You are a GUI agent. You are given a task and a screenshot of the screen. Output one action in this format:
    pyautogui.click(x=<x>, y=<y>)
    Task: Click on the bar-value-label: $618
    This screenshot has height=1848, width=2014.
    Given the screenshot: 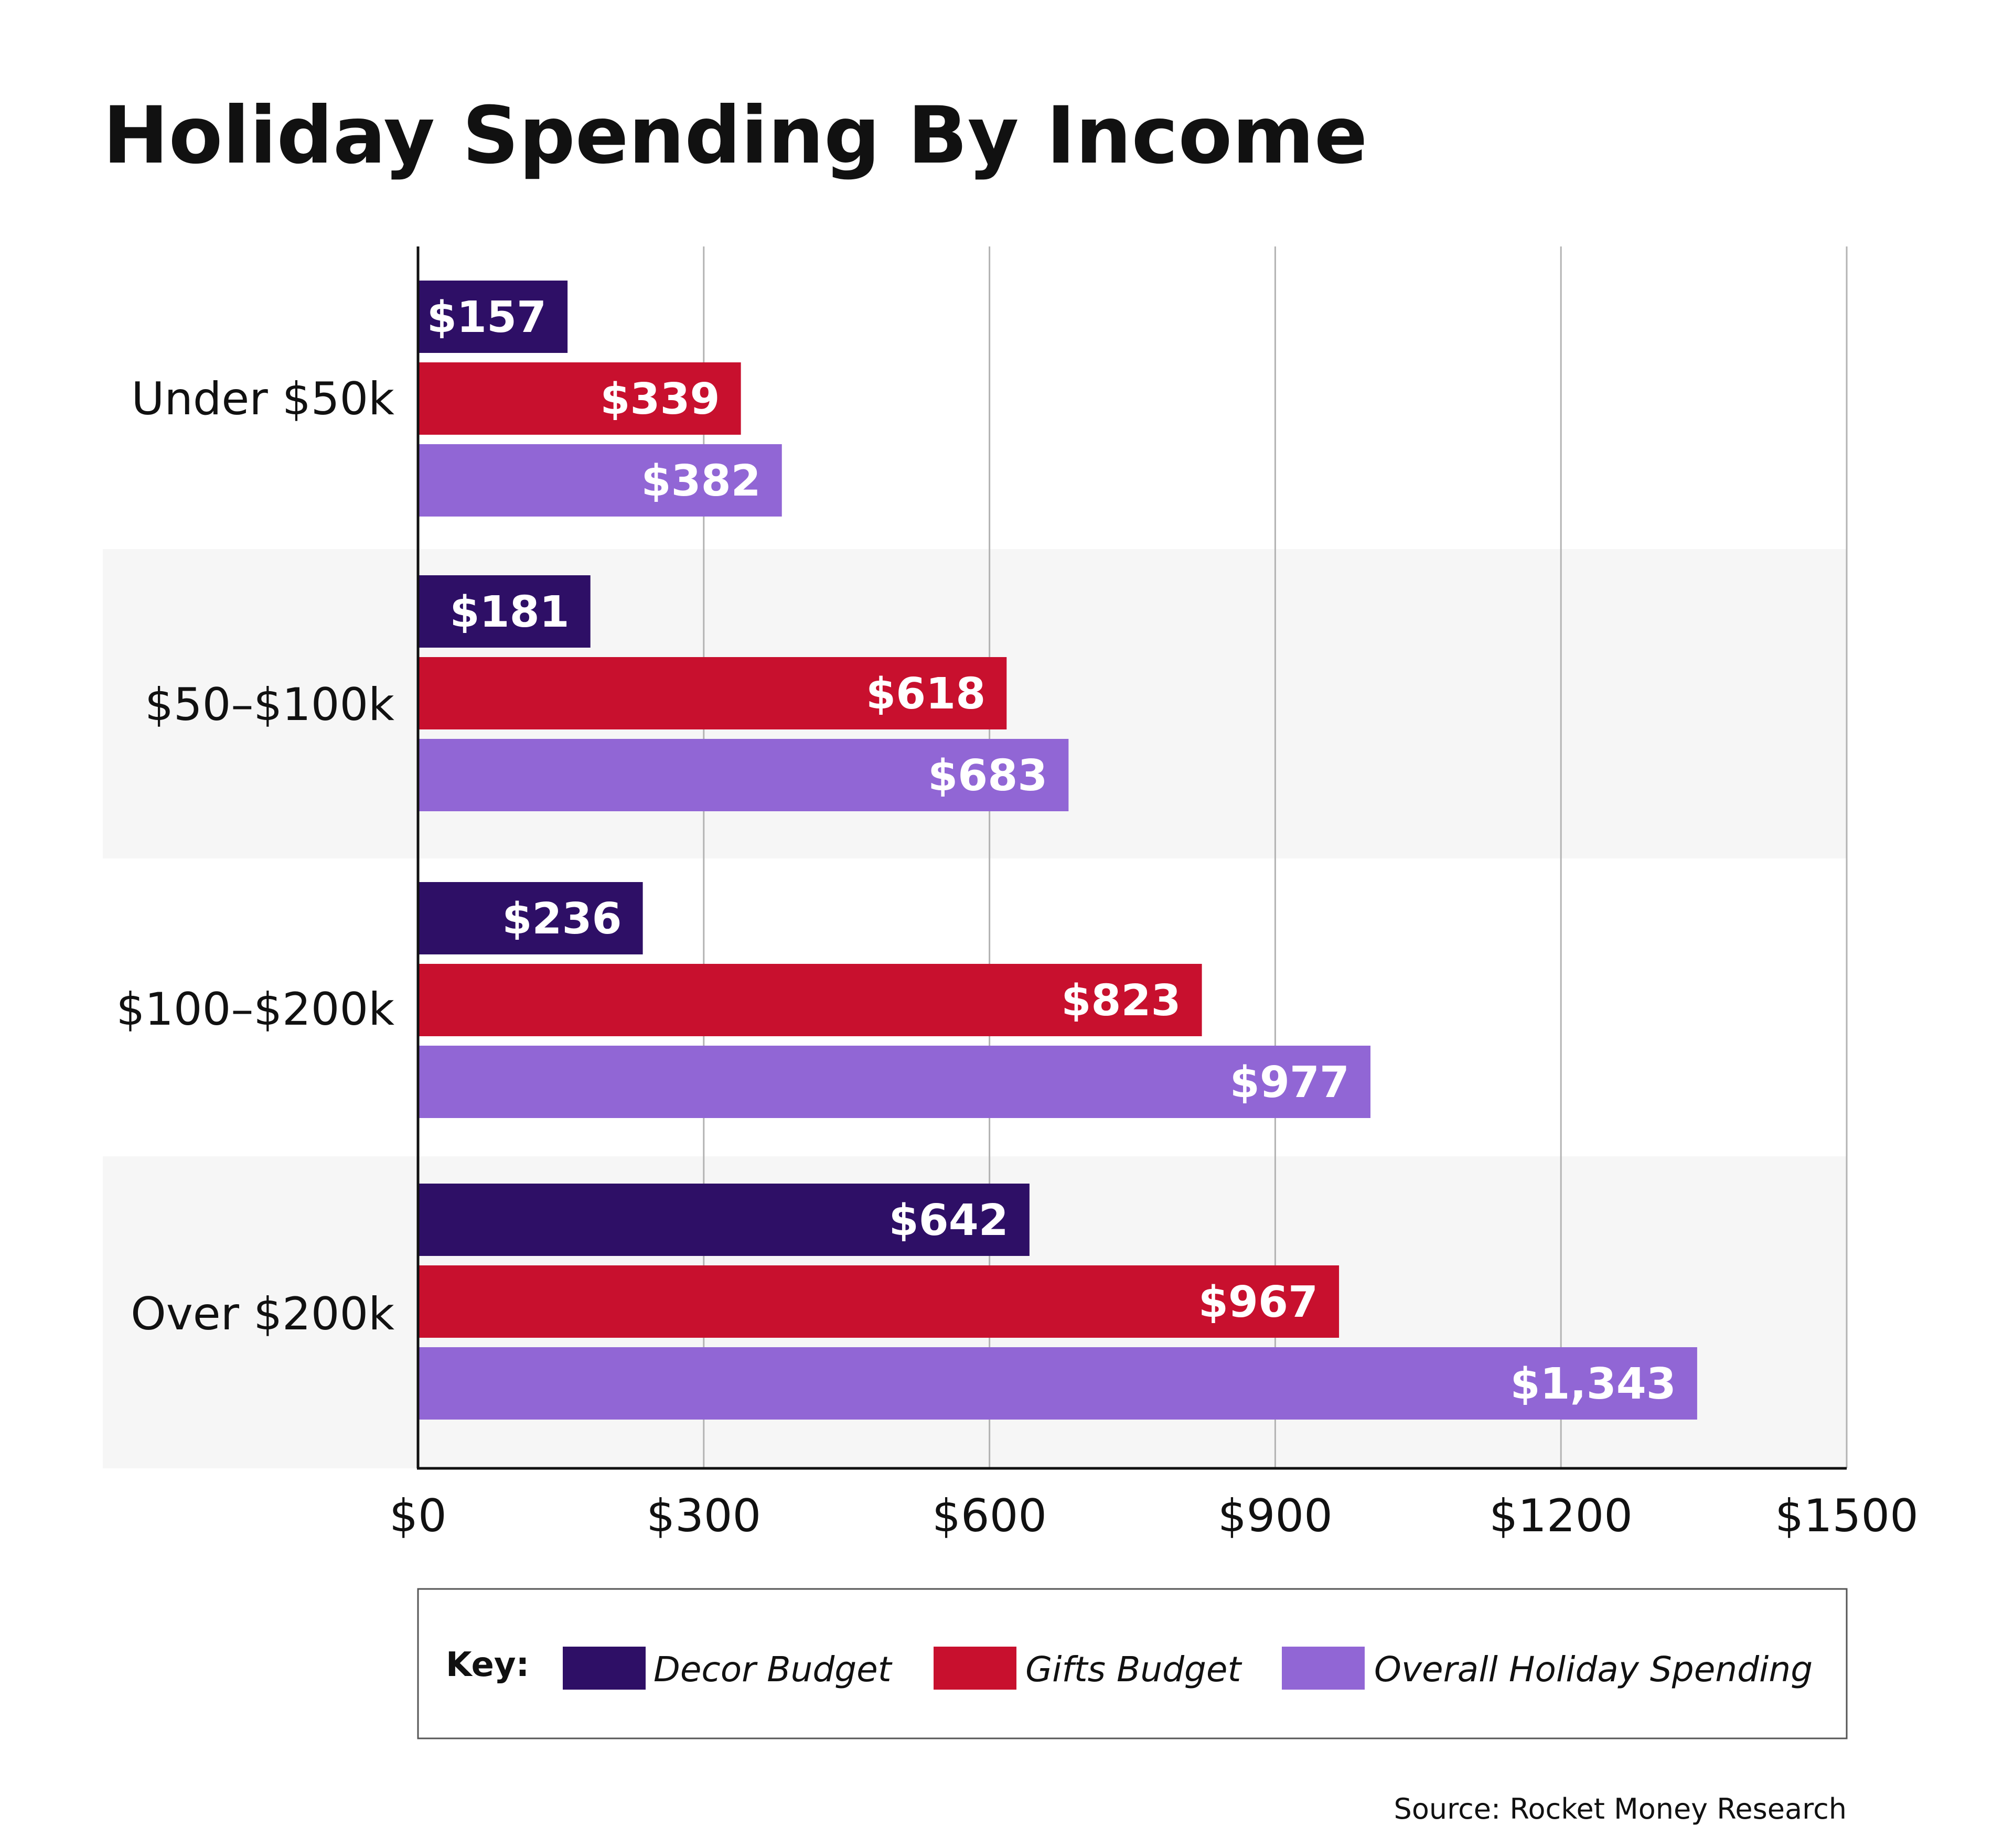 What is the action you would take?
    pyautogui.click(x=926, y=694)
    